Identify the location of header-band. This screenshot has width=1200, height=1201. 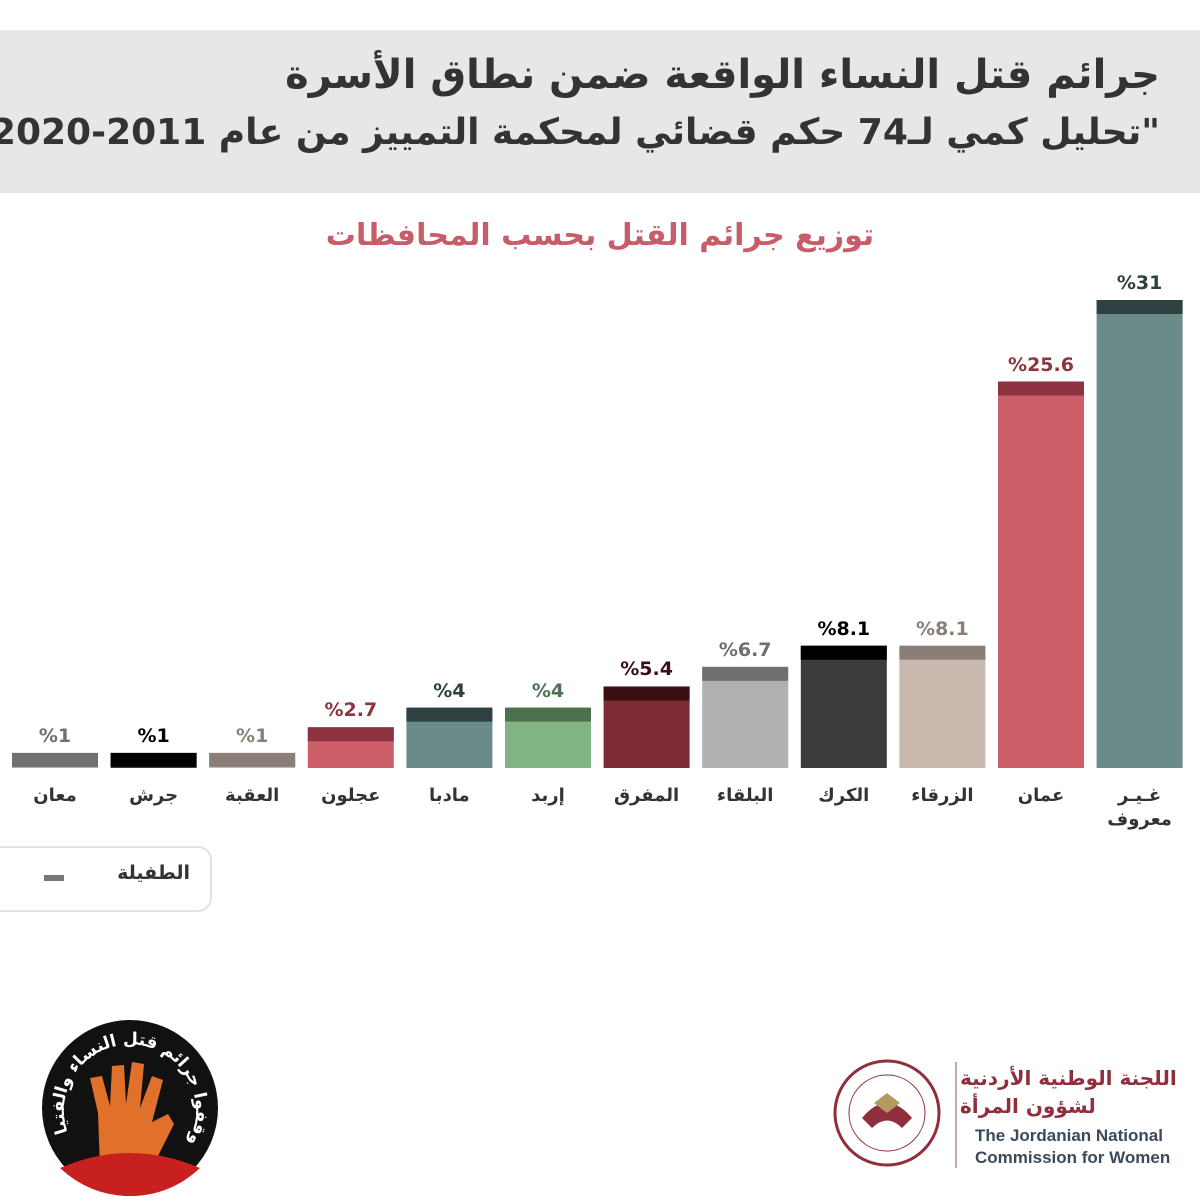
(600, 111).